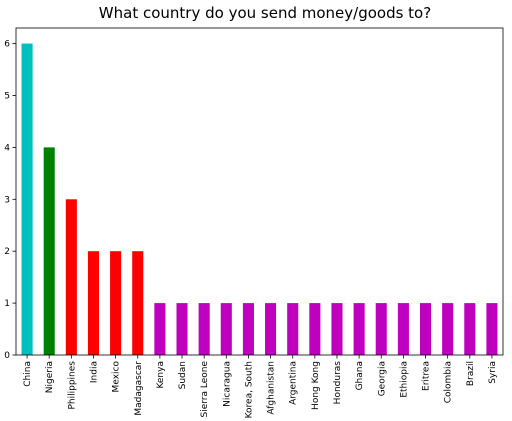 Image resolution: width=512 pixels, height=421 pixels. What do you see at coordinates (160, 329) in the screenshot?
I see `bar-kenya` at bounding box center [160, 329].